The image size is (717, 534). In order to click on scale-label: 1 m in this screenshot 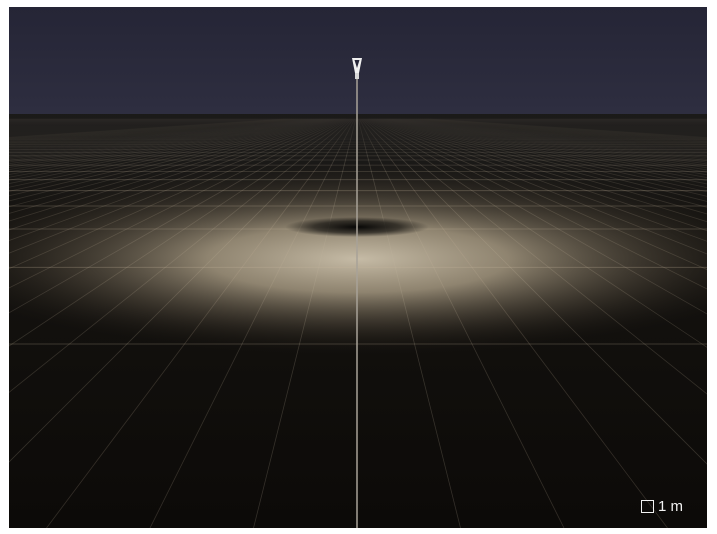, I will do `click(670, 506)`.